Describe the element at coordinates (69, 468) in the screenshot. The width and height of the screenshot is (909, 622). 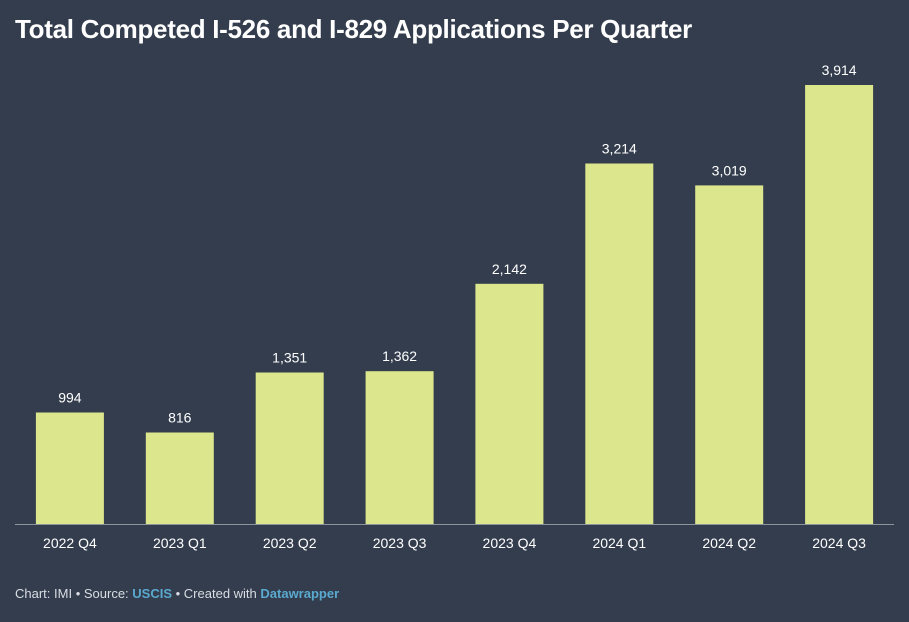
I see `bar-2022-q4` at that location.